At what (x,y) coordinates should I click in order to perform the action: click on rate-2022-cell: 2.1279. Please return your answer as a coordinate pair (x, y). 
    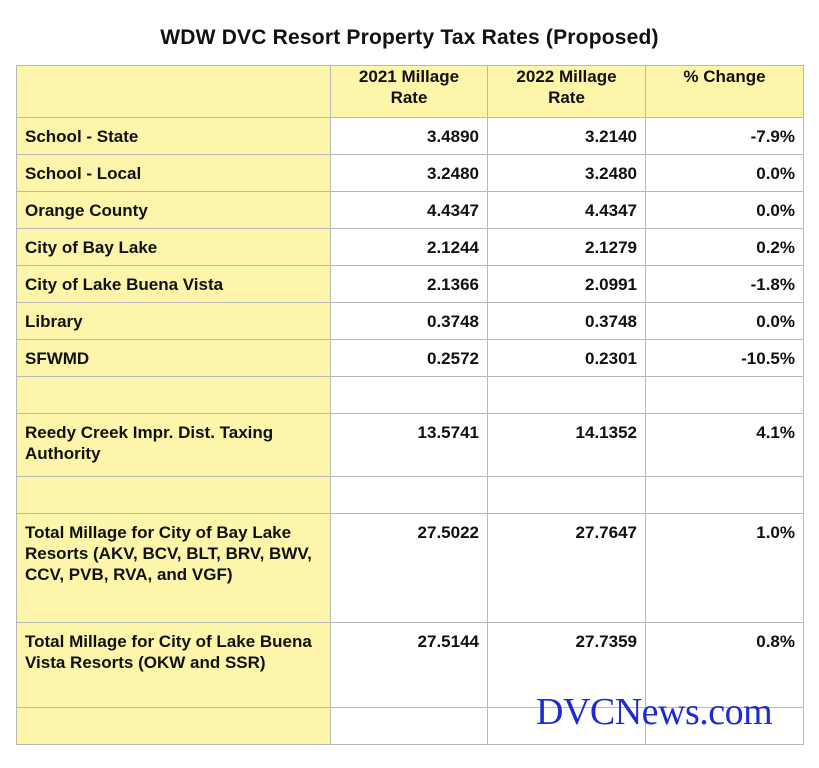
    Looking at the image, I should click on (566, 247).